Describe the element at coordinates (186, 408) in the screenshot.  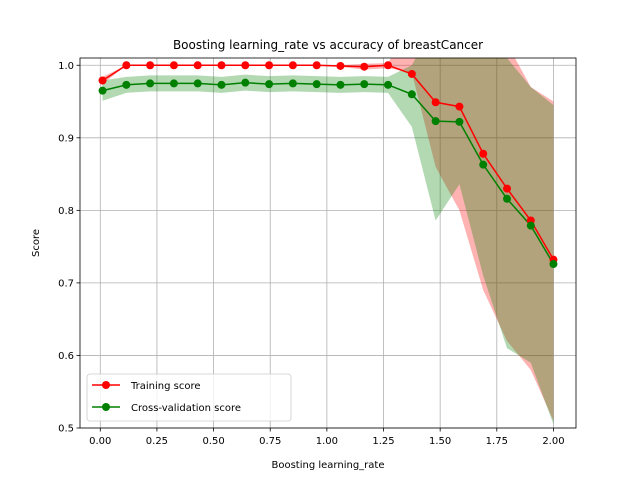
I see `legend-cv-label: Cross-validation score` at that location.